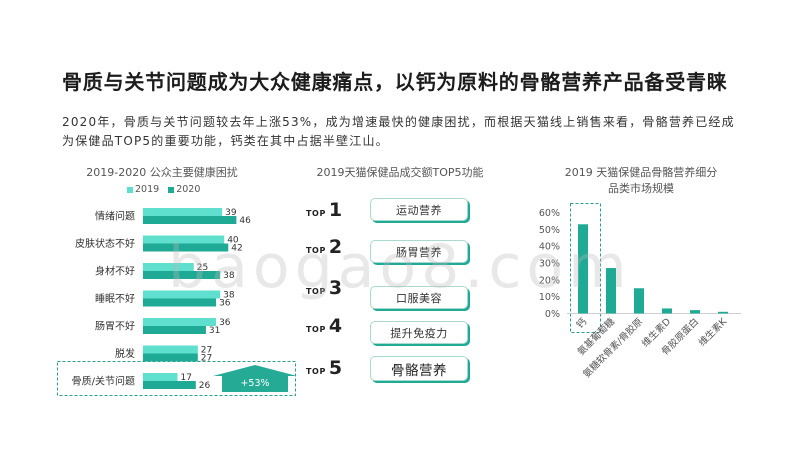 The width and height of the screenshot is (800, 450). Describe the element at coordinates (335, 210) in the screenshot. I see `rank-number: 1` at that location.